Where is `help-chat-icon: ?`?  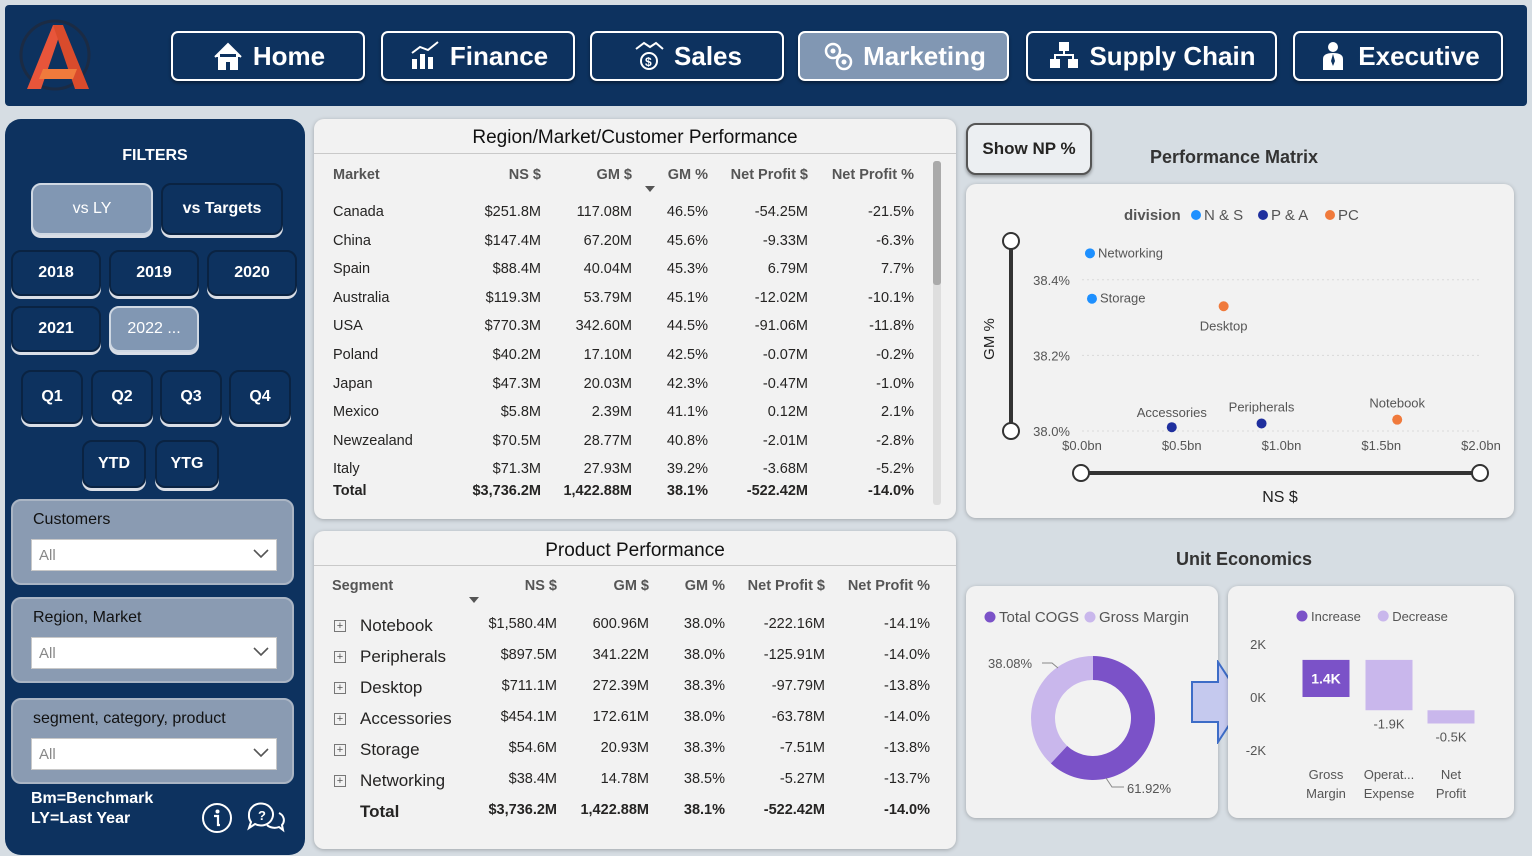 help-chat-icon: ? is located at coordinates (265, 818).